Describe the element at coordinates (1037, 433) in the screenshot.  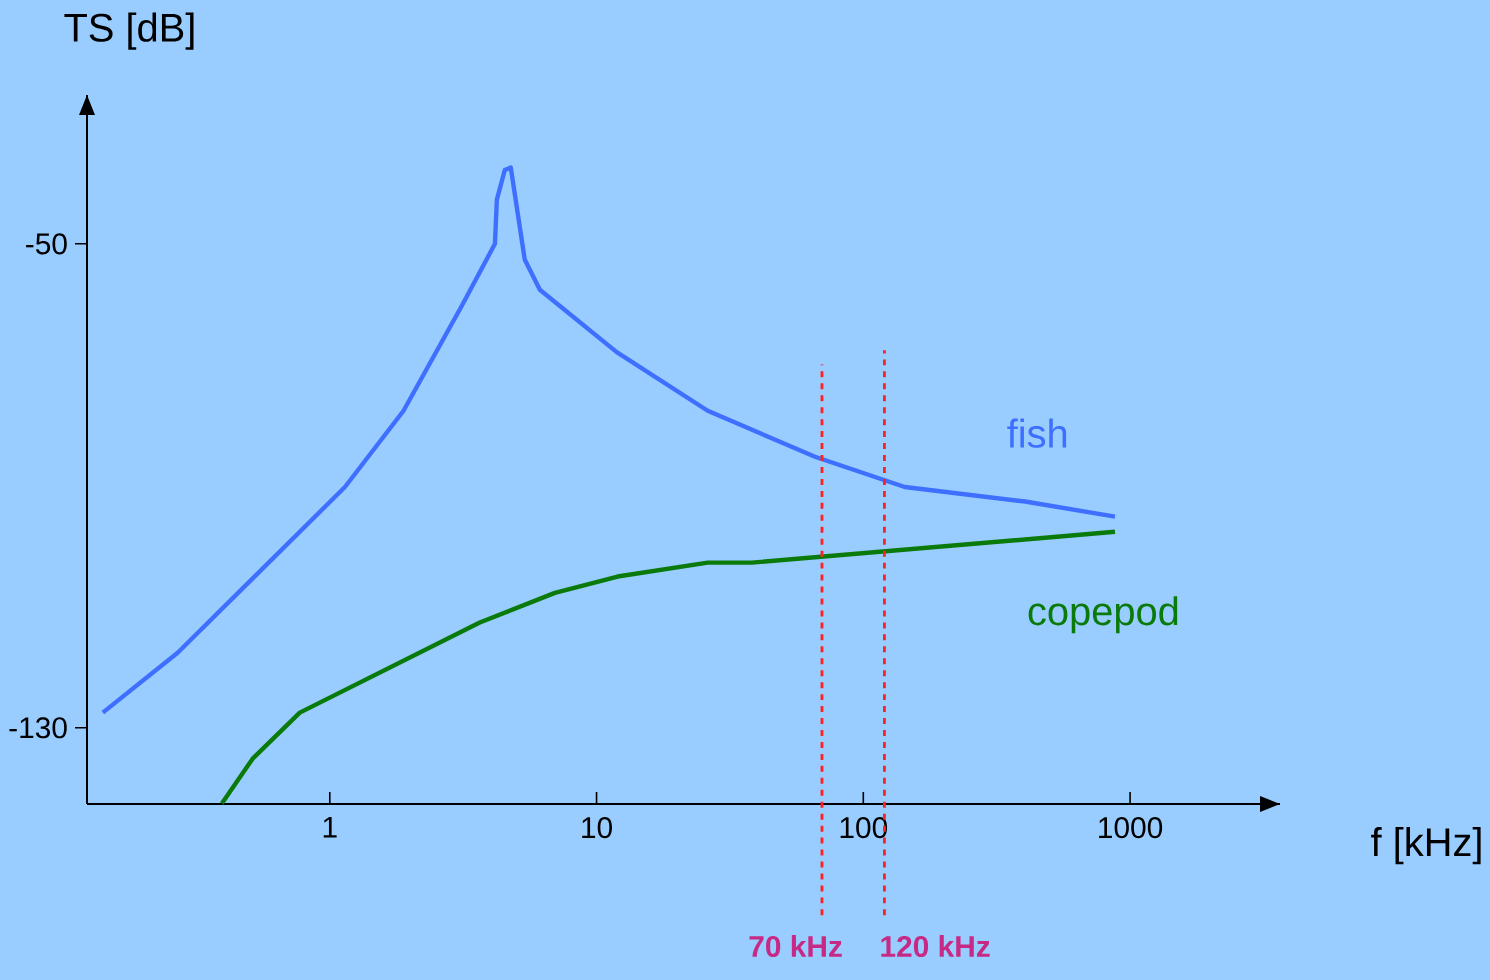
I see `series-label: fish` at that location.